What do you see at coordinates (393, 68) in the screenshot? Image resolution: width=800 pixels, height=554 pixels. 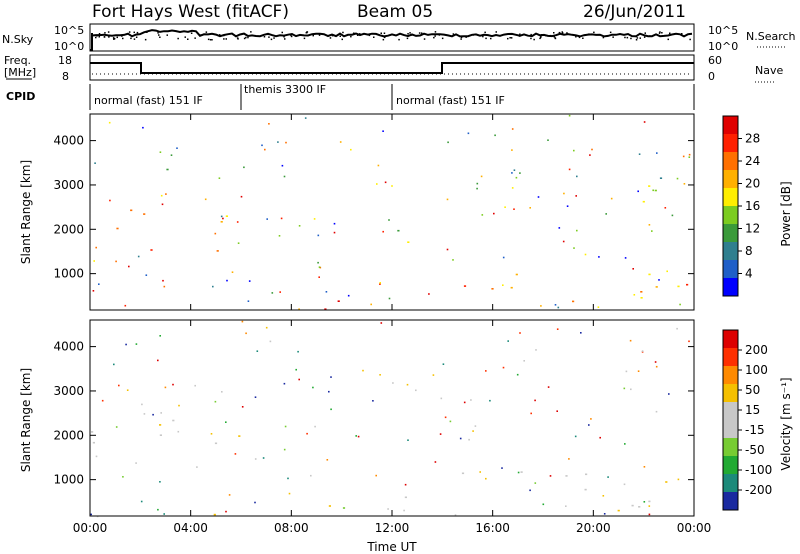 I see `freq-panel: Freq. [MHz] 18 8 60 0 Nave` at bounding box center [393, 68].